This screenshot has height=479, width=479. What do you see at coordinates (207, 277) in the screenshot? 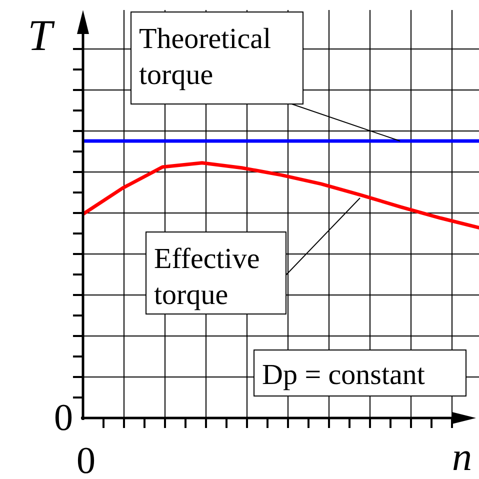
I see `text: Effective torque` at bounding box center [207, 277].